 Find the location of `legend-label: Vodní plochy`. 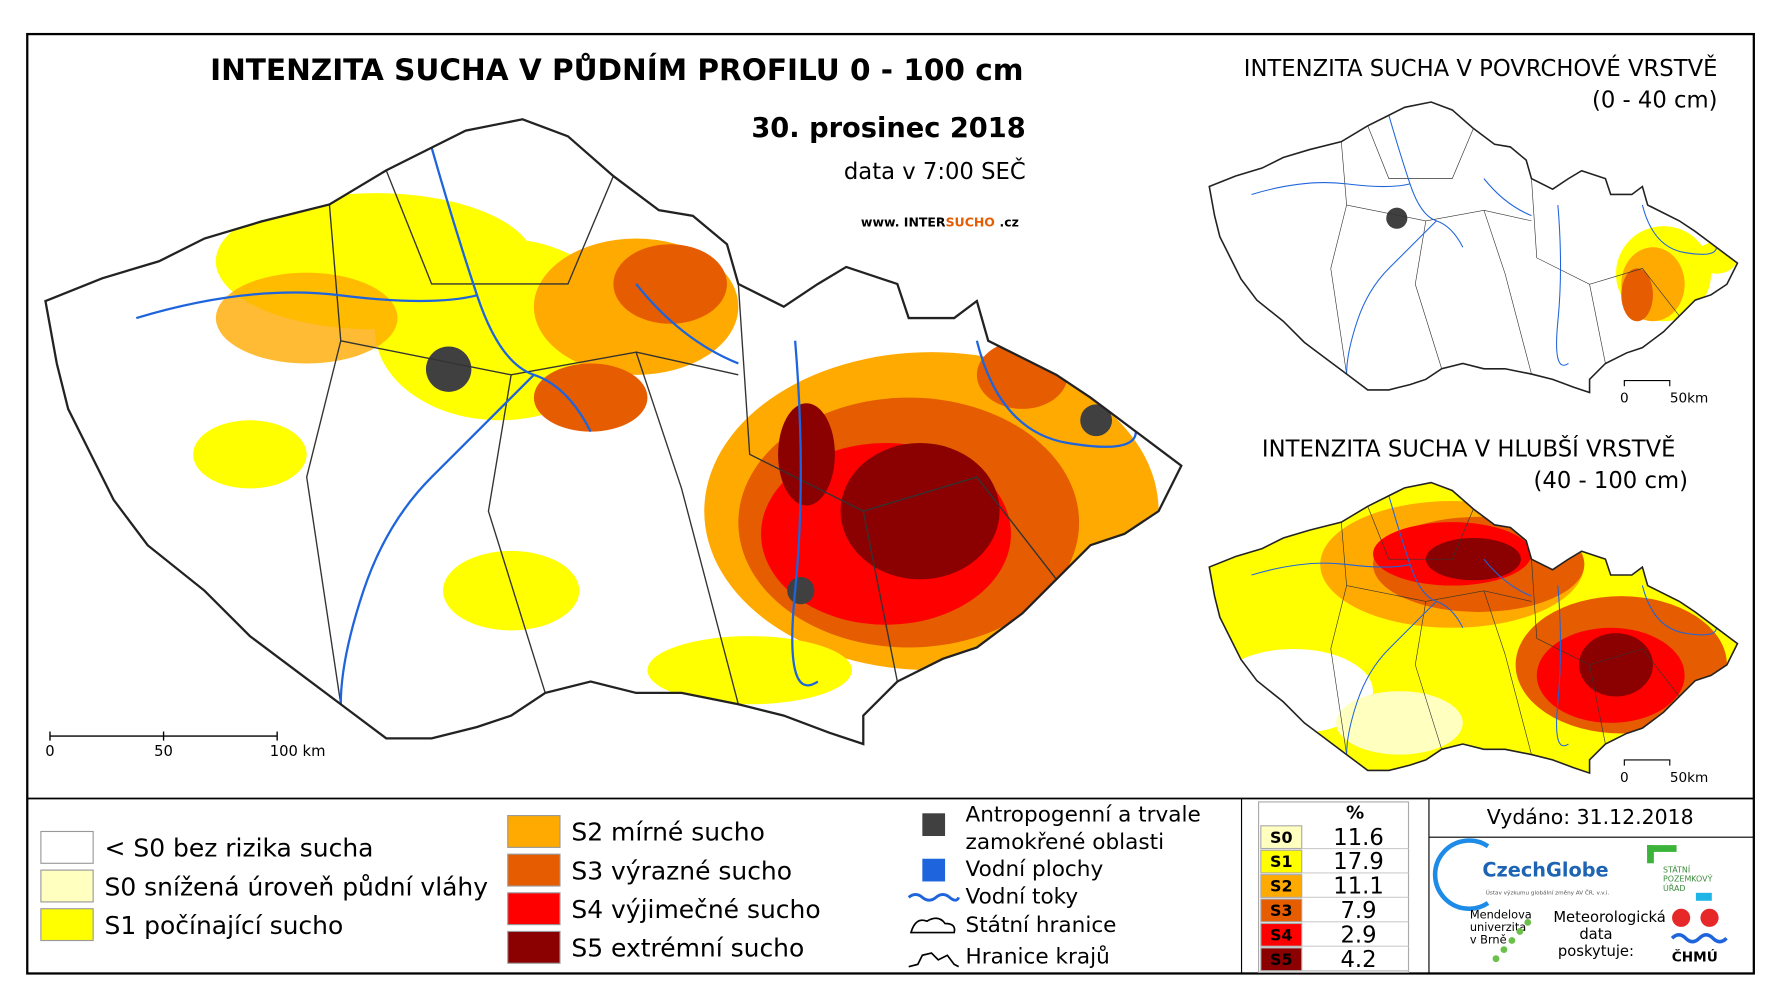

legend-label: Vodní plochy is located at coordinates (1035, 869).